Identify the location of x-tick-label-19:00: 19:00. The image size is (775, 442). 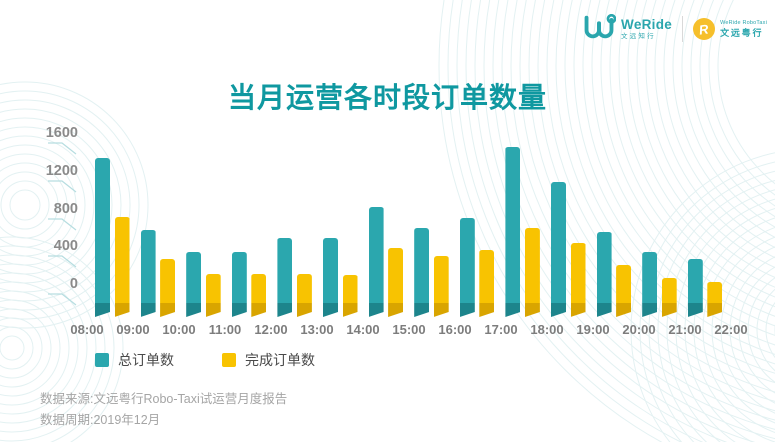
(593, 329).